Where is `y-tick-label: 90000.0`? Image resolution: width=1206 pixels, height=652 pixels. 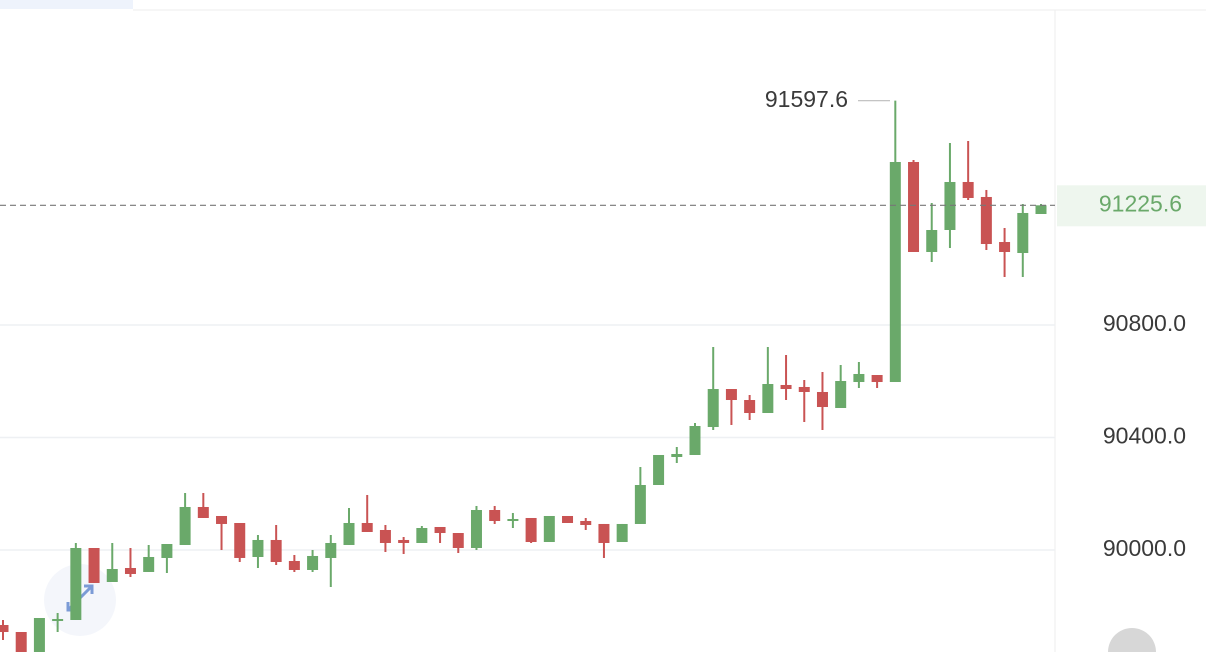
y-tick-label: 90000.0 is located at coordinates (1144, 548).